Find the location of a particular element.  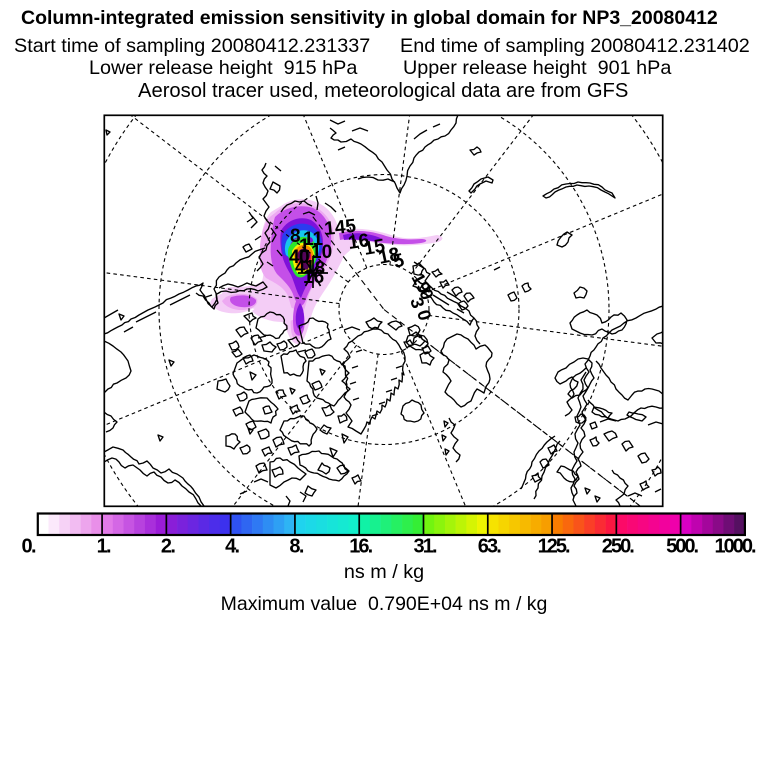

svg-text: 0. is located at coordinates (29, 546).